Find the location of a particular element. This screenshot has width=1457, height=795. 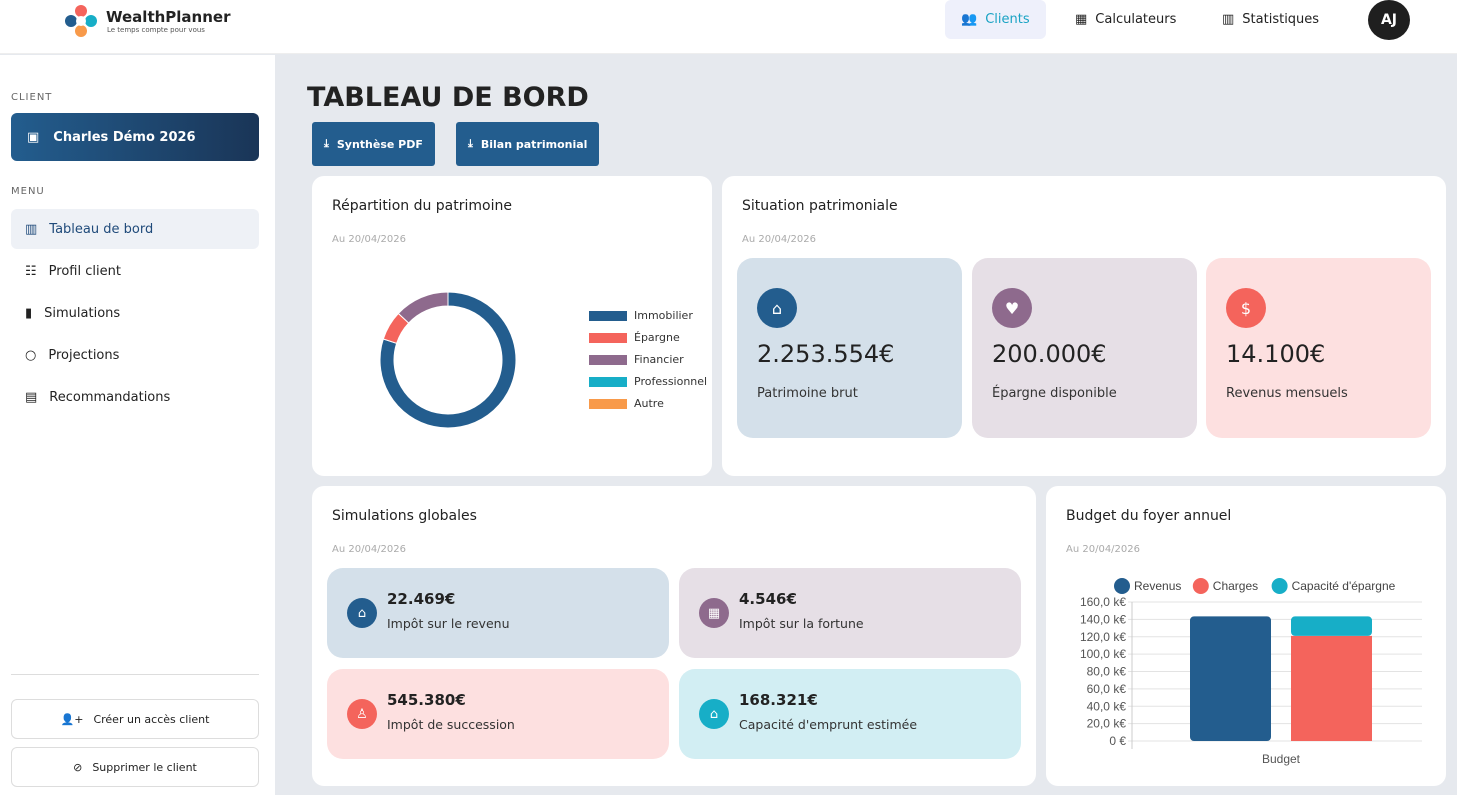

sidebar-item-tableau-de-bord: ▥ Tableau de bord is located at coordinates (135, 229).